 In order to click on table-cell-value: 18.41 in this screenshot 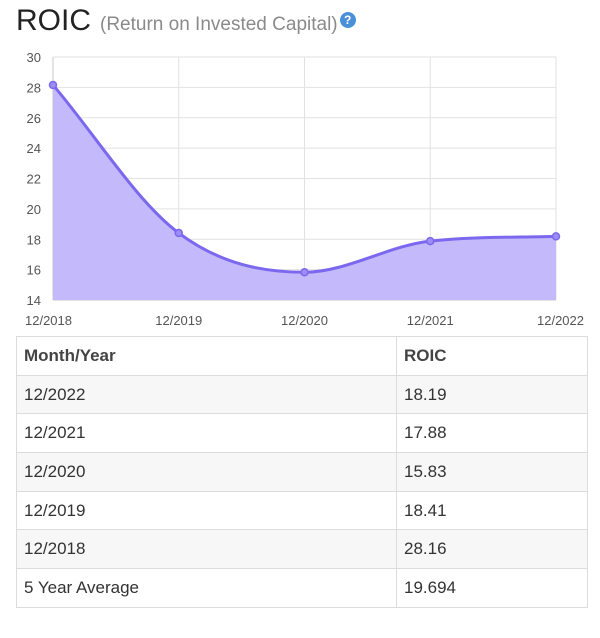, I will do `click(492, 510)`.